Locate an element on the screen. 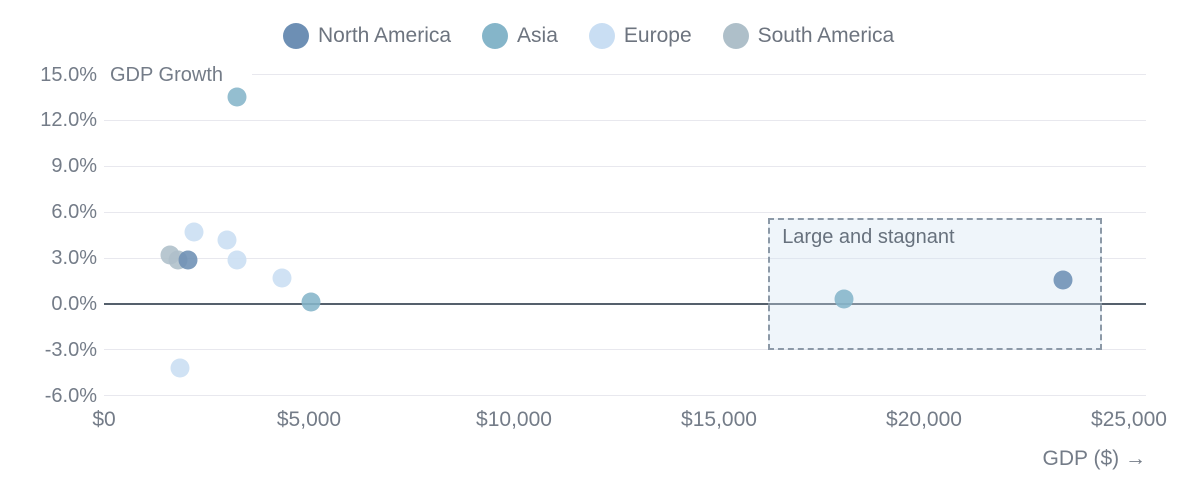  y-tick-label: 3.0% is located at coordinates (74, 258).